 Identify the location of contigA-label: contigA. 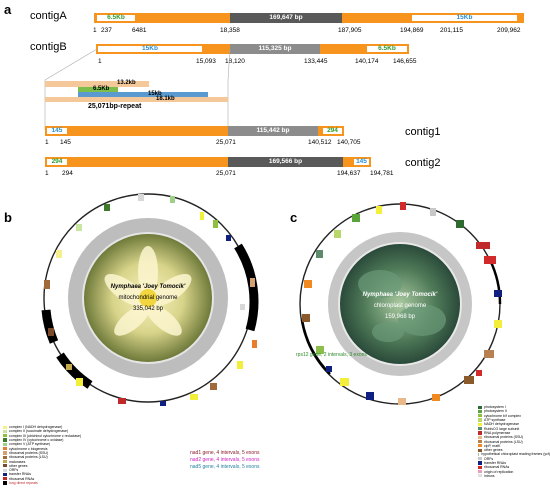
(48, 16).